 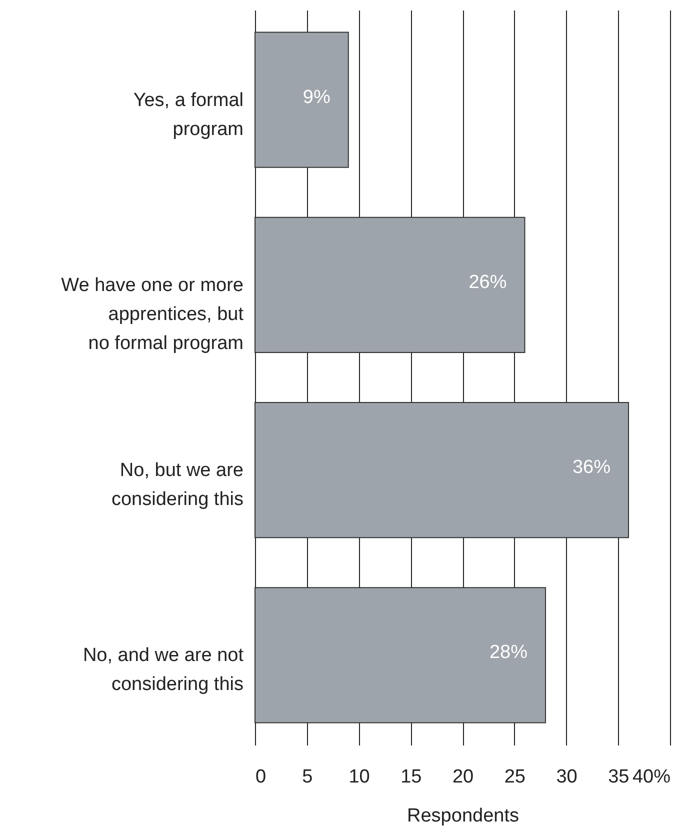 What do you see at coordinates (307, 777) in the screenshot?
I see `x-tick-label: 5` at bounding box center [307, 777].